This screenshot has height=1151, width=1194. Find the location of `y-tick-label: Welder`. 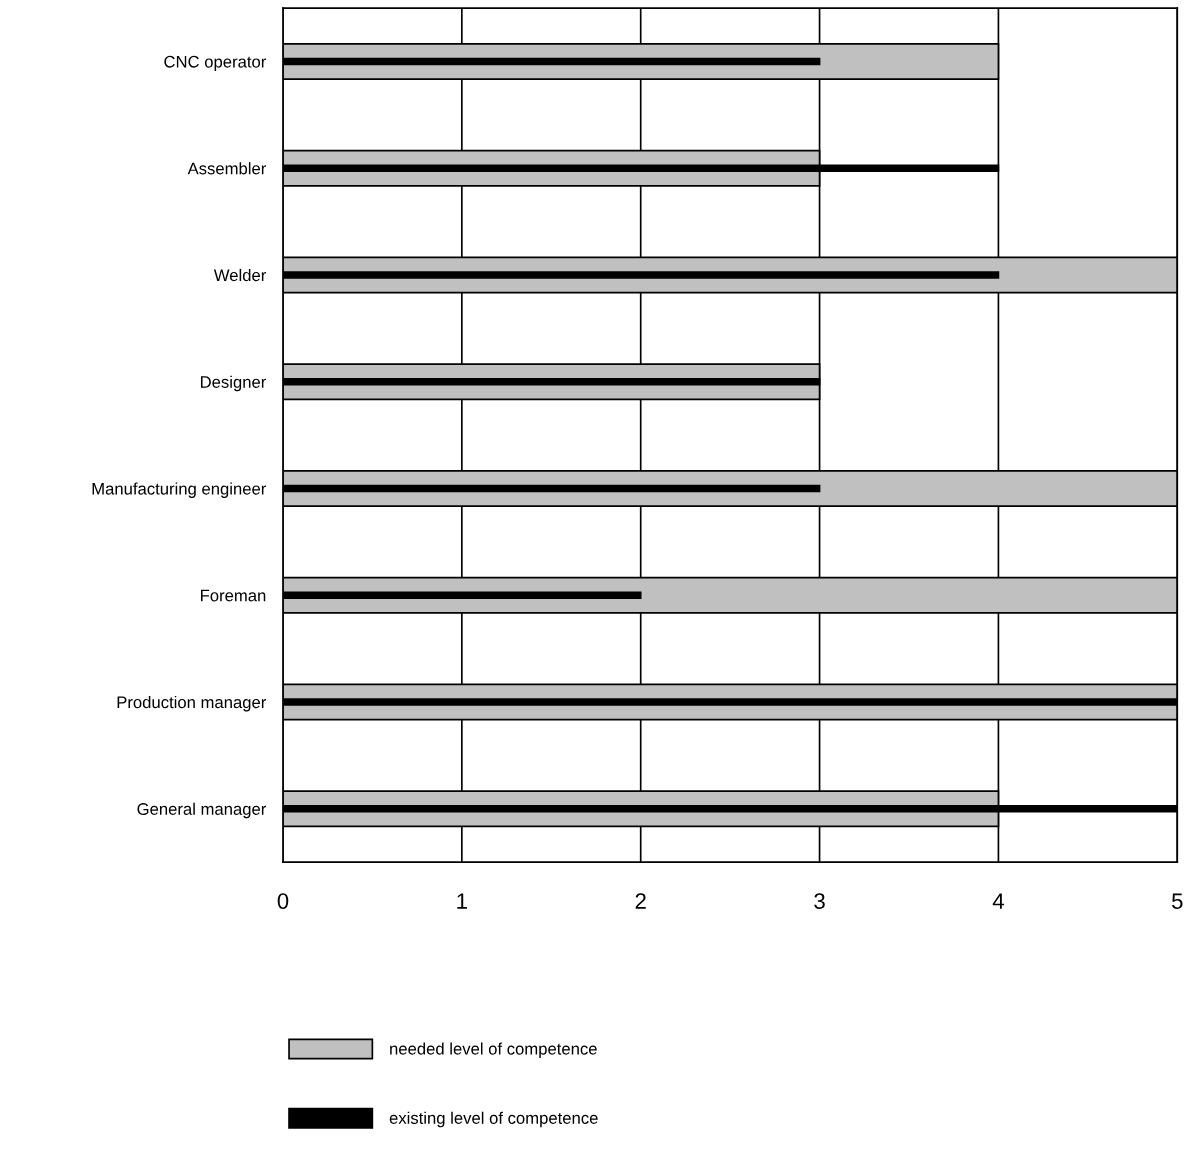

y-tick-label: Welder is located at coordinates (240, 275).